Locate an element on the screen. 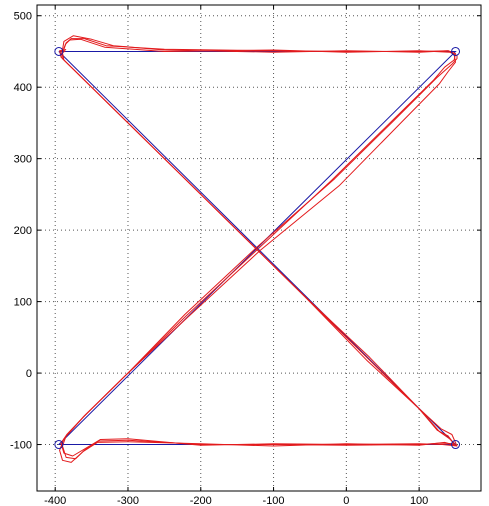 Image resolution: width=489 pixels, height=506 pixels. y-tick-label: 400 is located at coordinates (23, 88).